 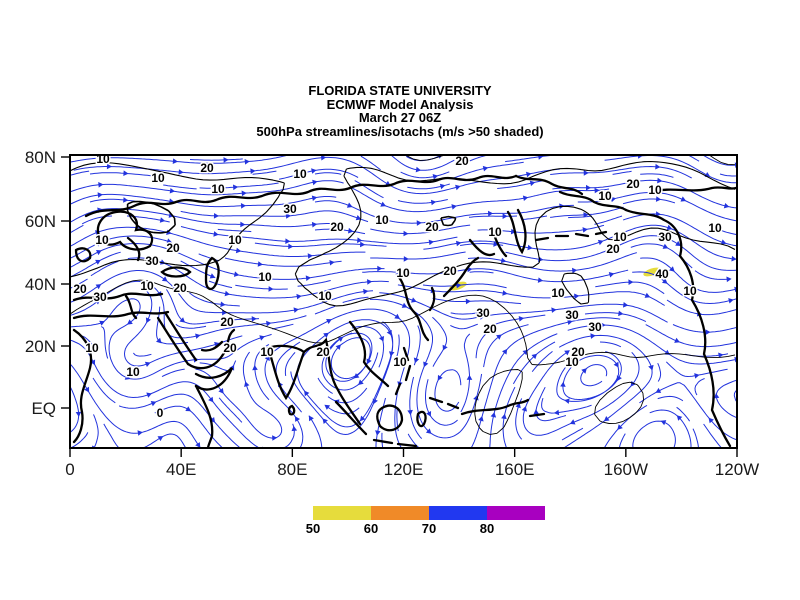 I want to click on isotach-label: 40, so click(x=662, y=274).